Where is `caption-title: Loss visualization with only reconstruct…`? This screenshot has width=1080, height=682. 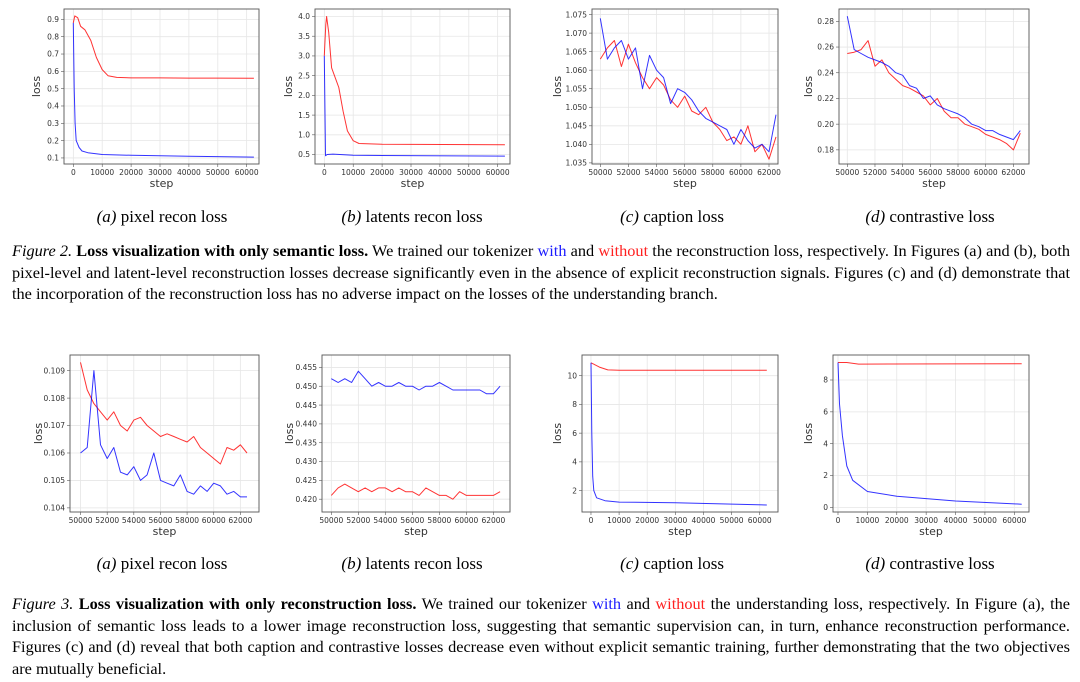 caption-title: Loss visualization with only reconstruct… is located at coordinates (247, 603).